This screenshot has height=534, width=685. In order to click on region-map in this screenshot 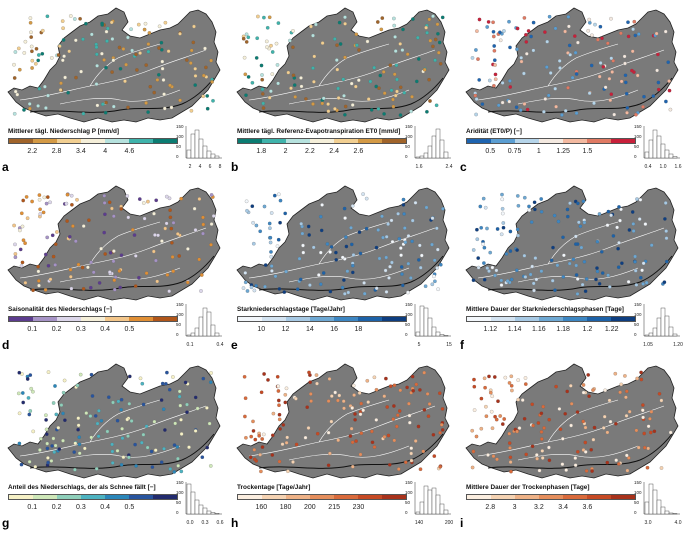, I will do `click(572, 243)`.